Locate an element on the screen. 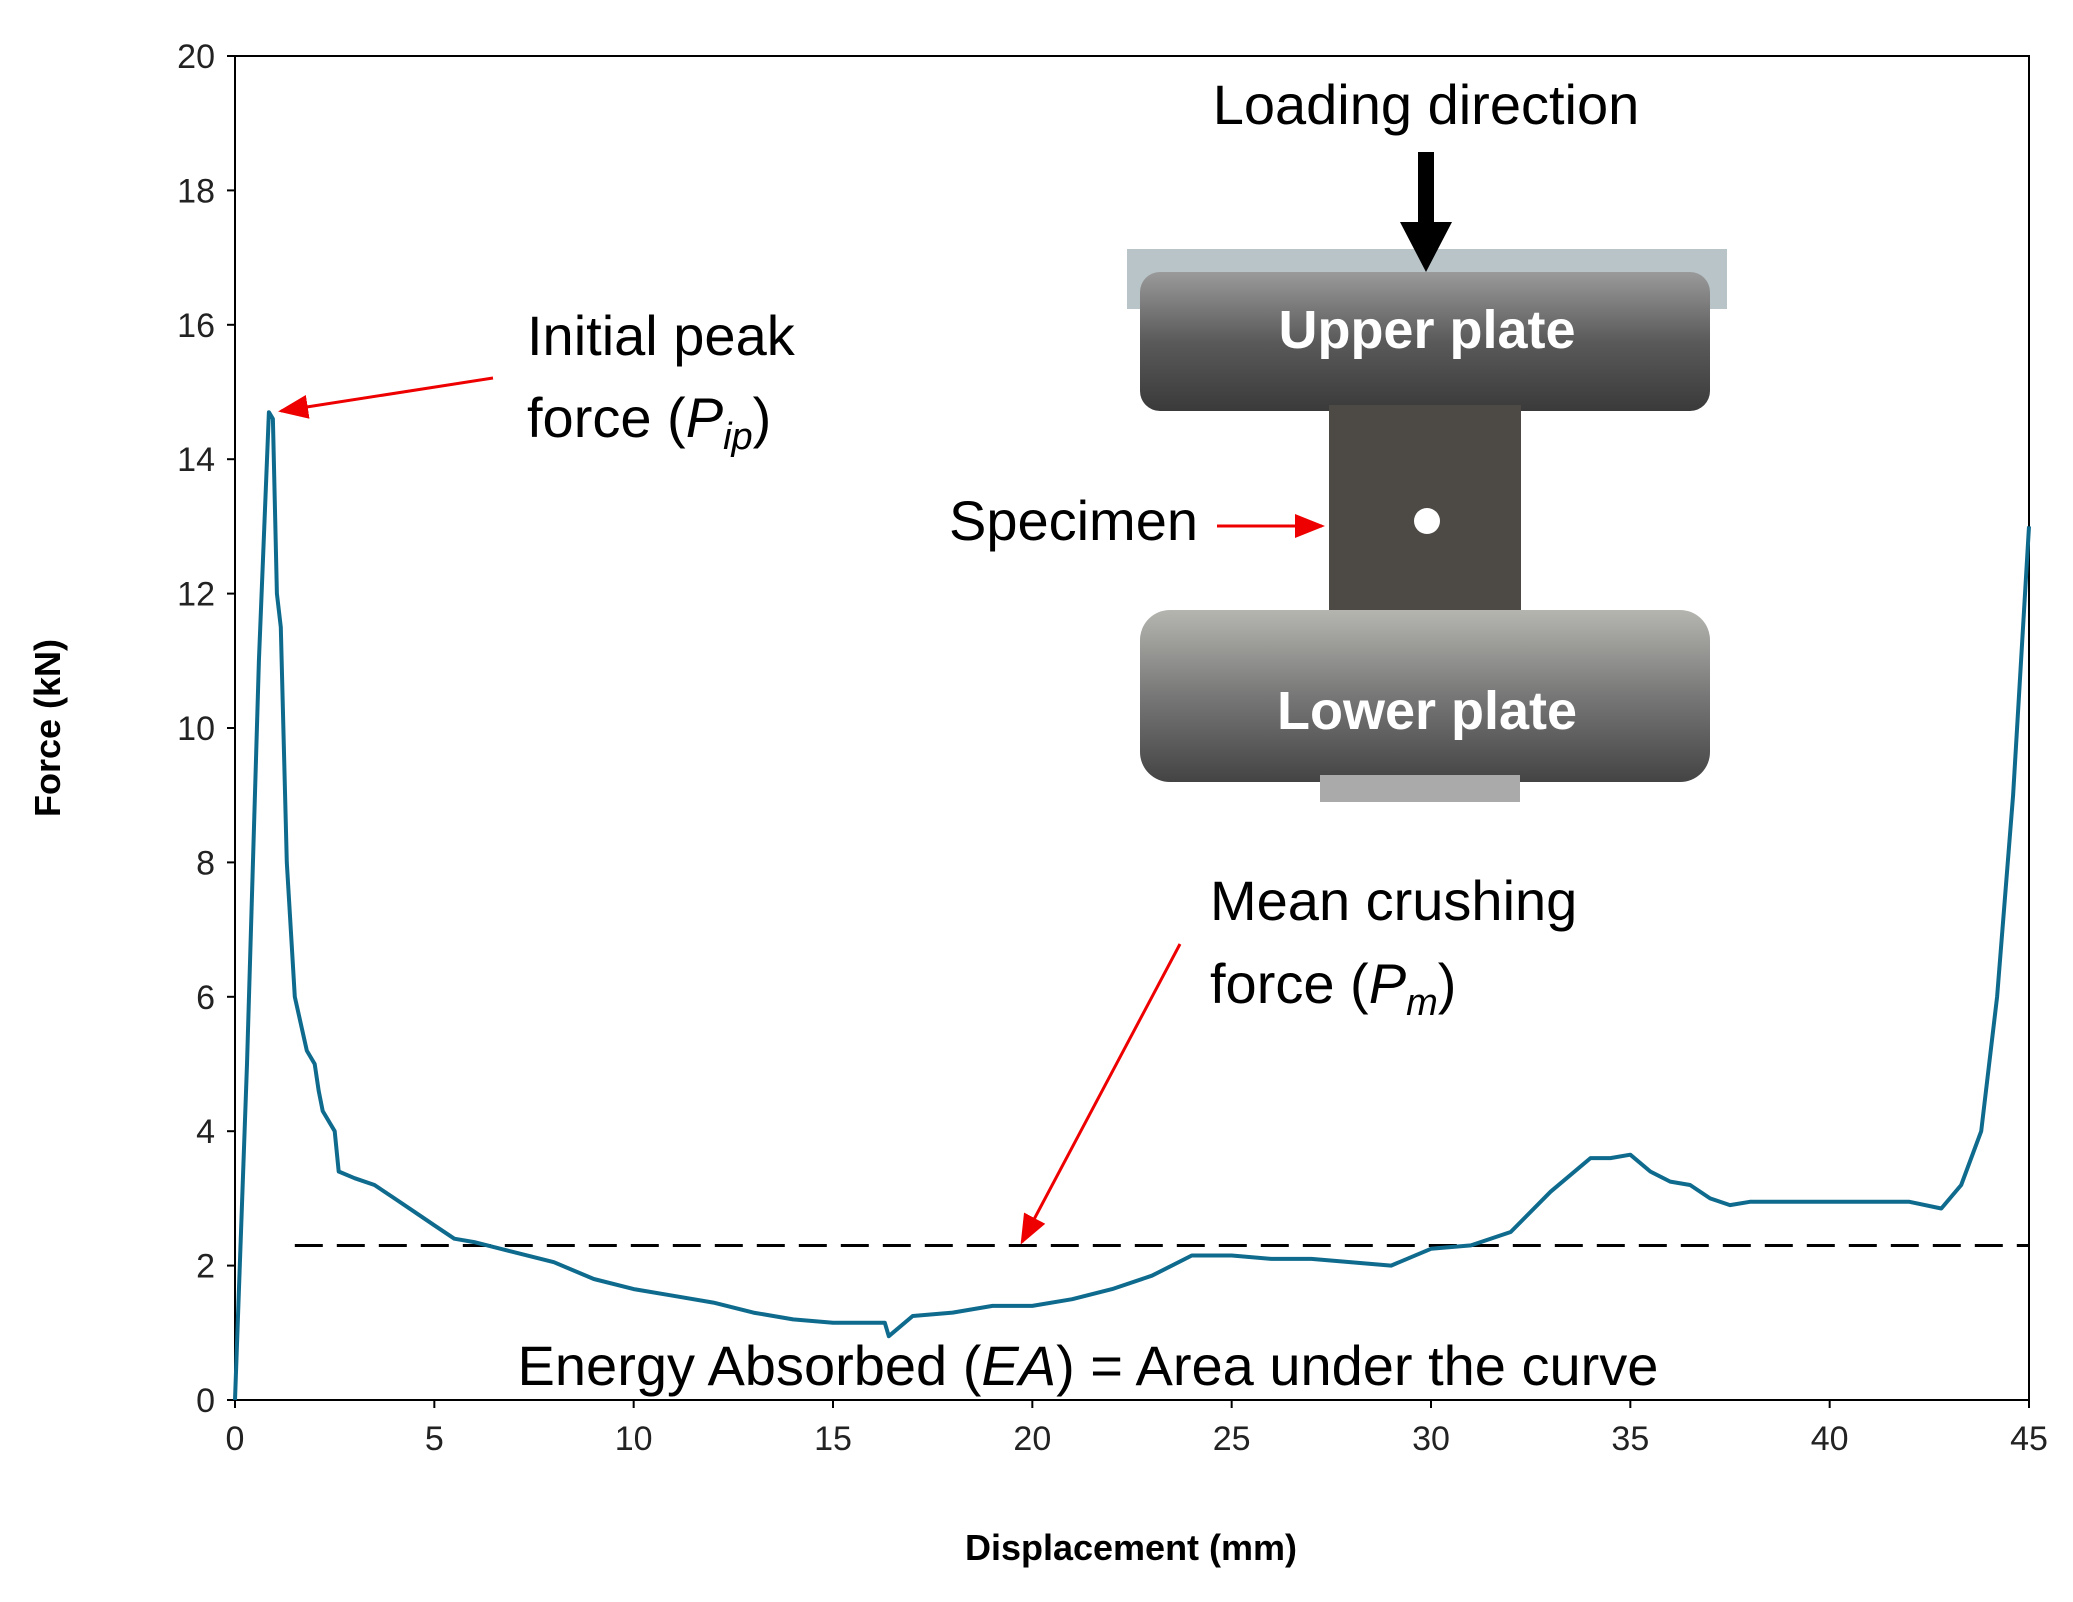  y-tick-label: 2 is located at coordinates (205, 1267).